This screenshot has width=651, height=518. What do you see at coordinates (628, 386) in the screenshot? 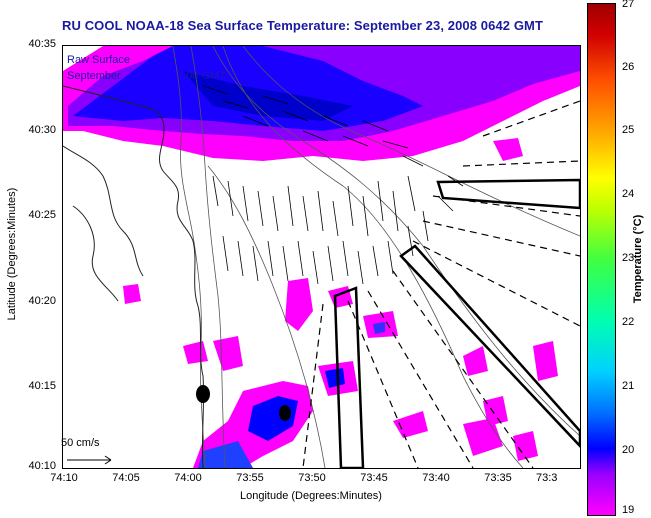
I see `colorbar-tick: 21` at bounding box center [628, 386].